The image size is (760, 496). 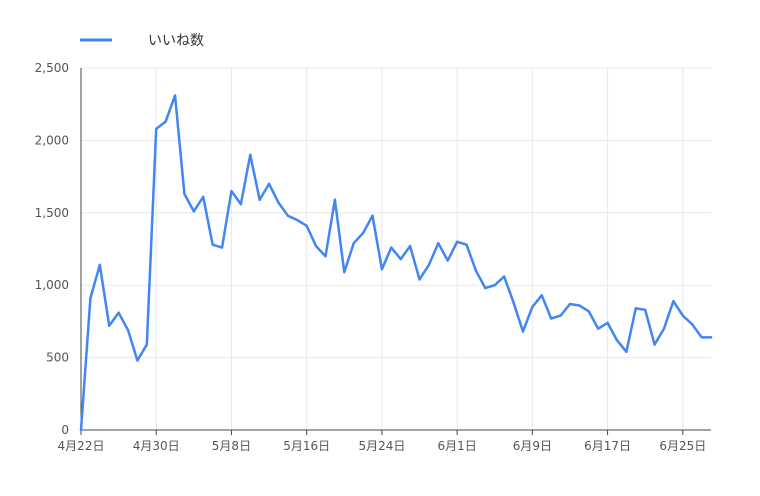 I want to click on legend: いいね数, so click(x=142, y=41).